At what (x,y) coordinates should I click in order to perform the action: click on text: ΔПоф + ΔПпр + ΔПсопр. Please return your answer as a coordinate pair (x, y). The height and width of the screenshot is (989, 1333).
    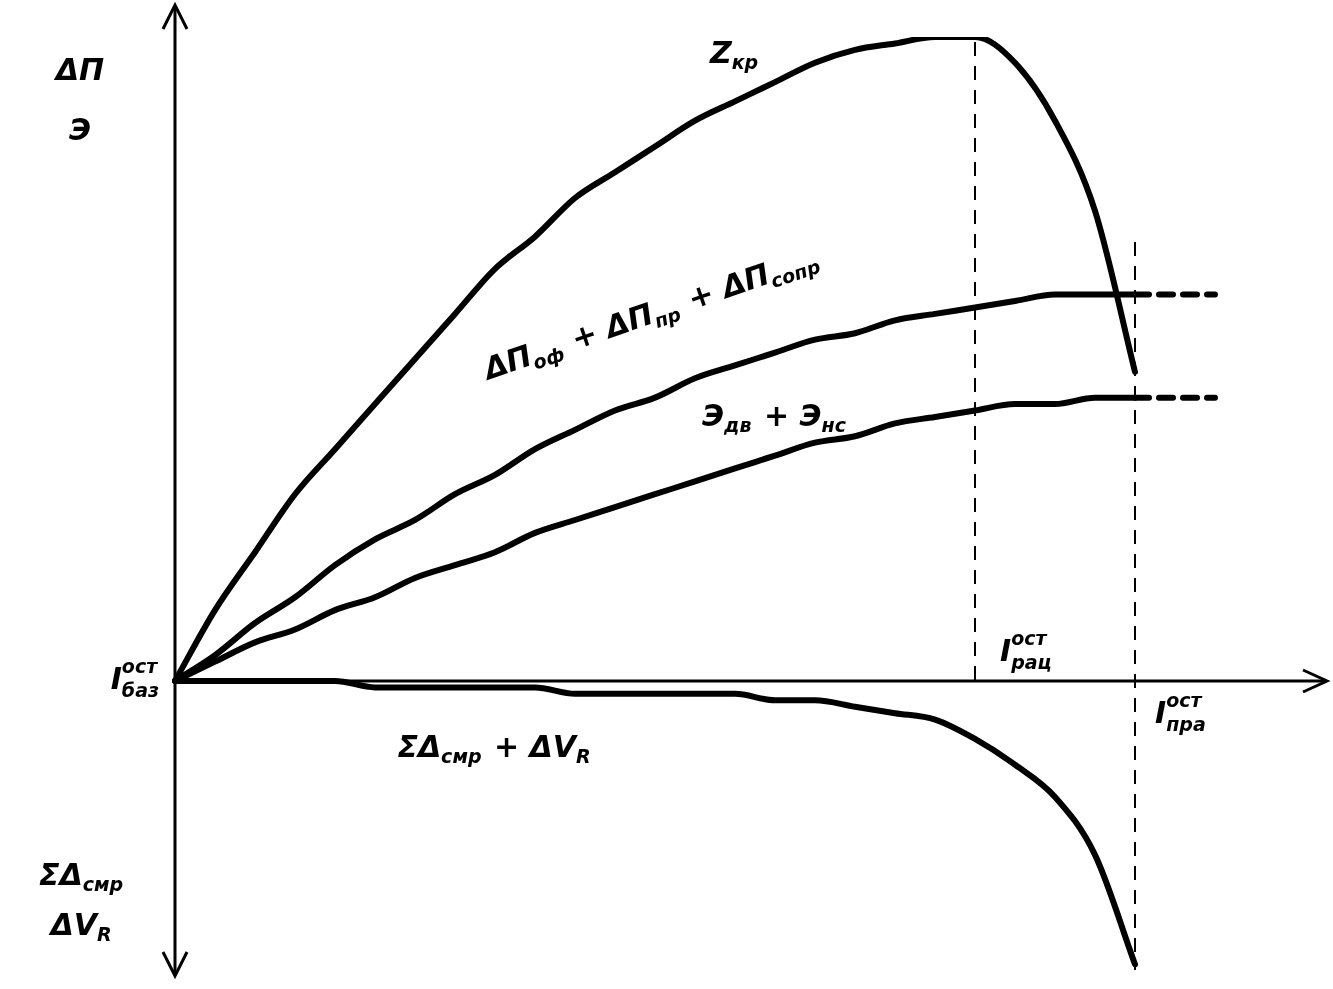
    Looking at the image, I should click on (650, 320).